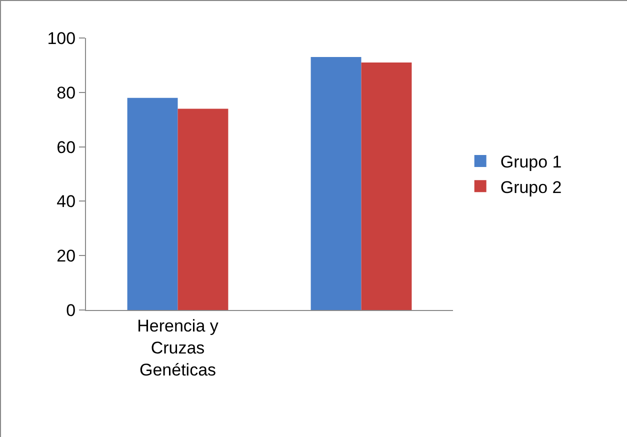  Describe the element at coordinates (66, 92) in the screenshot. I see `y-tick-label: 80` at that location.